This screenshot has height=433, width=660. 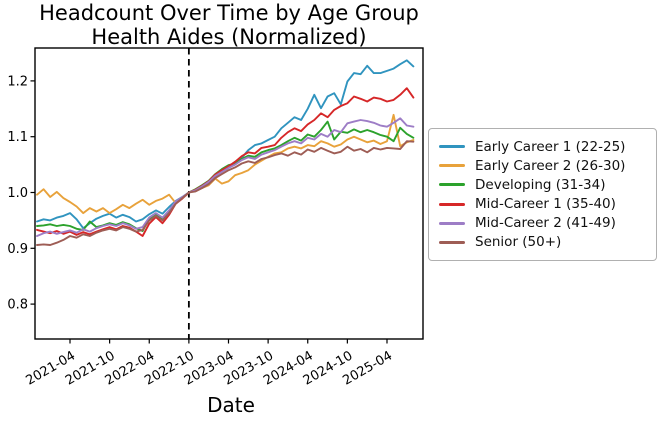 What do you see at coordinates (550, 165) in the screenshot?
I see `legend-label: Early Career 2 (26-30)` at bounding box center [550, 165].